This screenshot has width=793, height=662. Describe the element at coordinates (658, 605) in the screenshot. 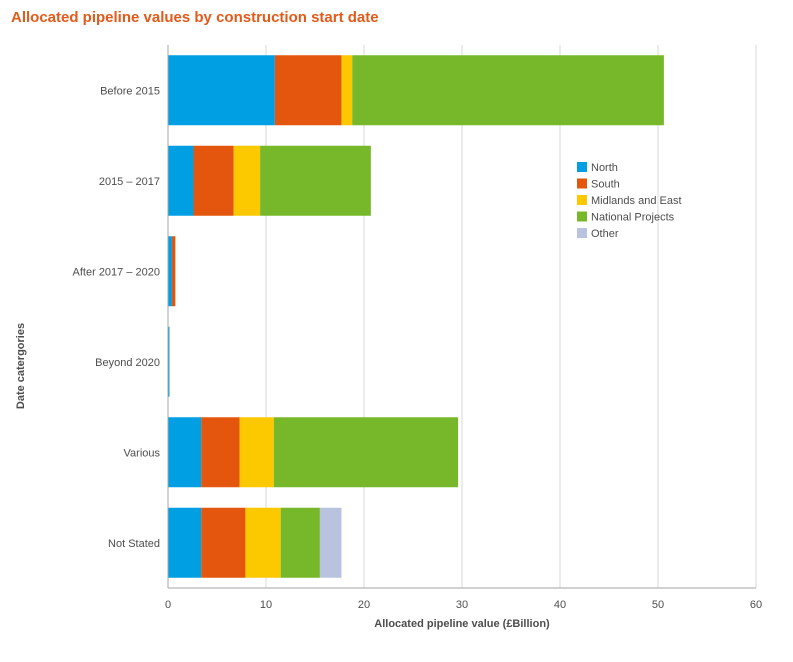

I see `x-tick-label: 50` at that location.